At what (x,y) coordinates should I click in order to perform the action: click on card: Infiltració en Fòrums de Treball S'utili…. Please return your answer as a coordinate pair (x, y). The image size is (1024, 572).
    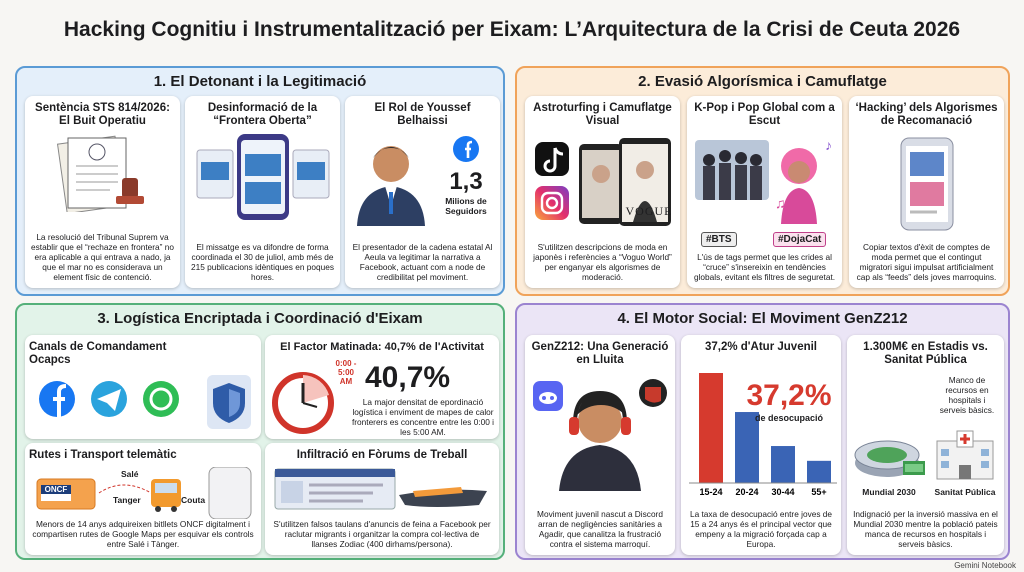
    Looking at the image, I should click on (382, 499).